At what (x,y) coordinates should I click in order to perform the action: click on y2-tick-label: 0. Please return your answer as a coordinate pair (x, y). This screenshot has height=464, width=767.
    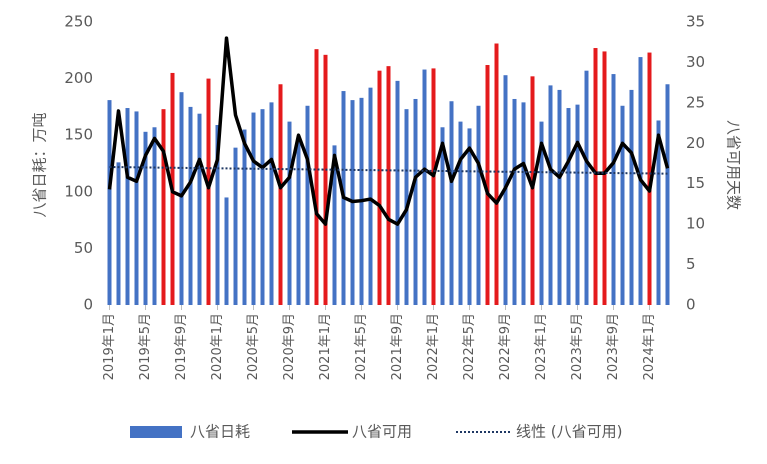
    Looking at the image, I should click on (691, 305).